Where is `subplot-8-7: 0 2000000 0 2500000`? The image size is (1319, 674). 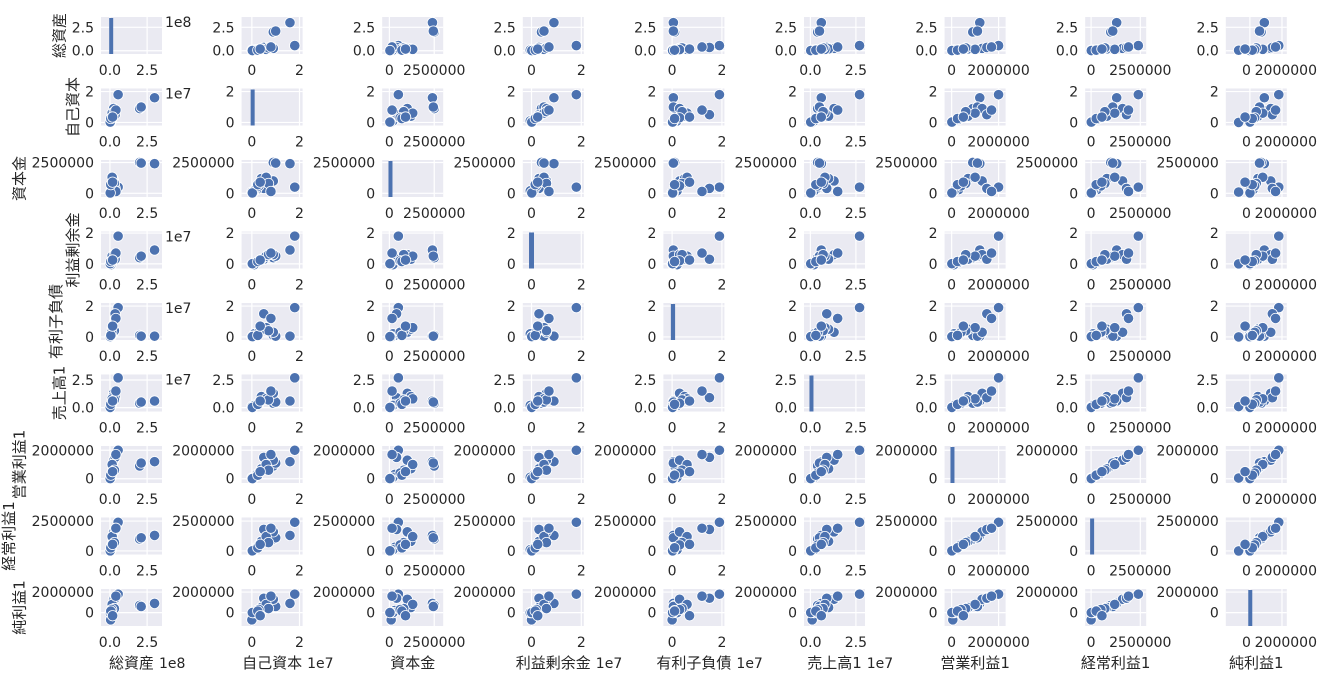
subplot-8-7: 0 2000000 0 2500000 is located at coordinates (952, 546).